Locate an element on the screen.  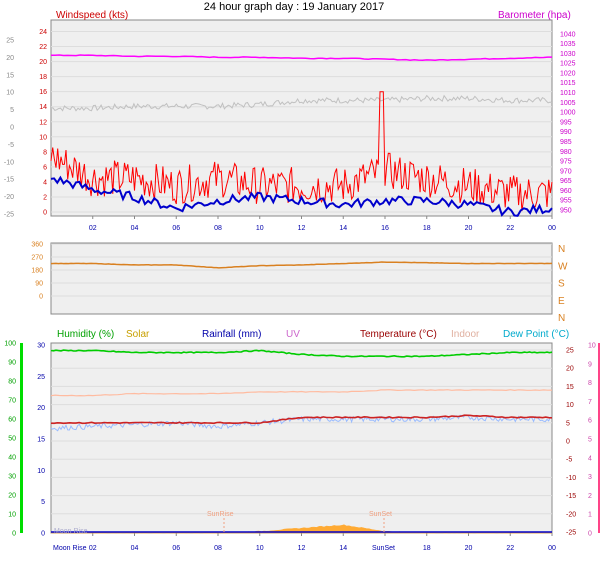
wind-tick-label: 20 is located at coordinates (43, 62).